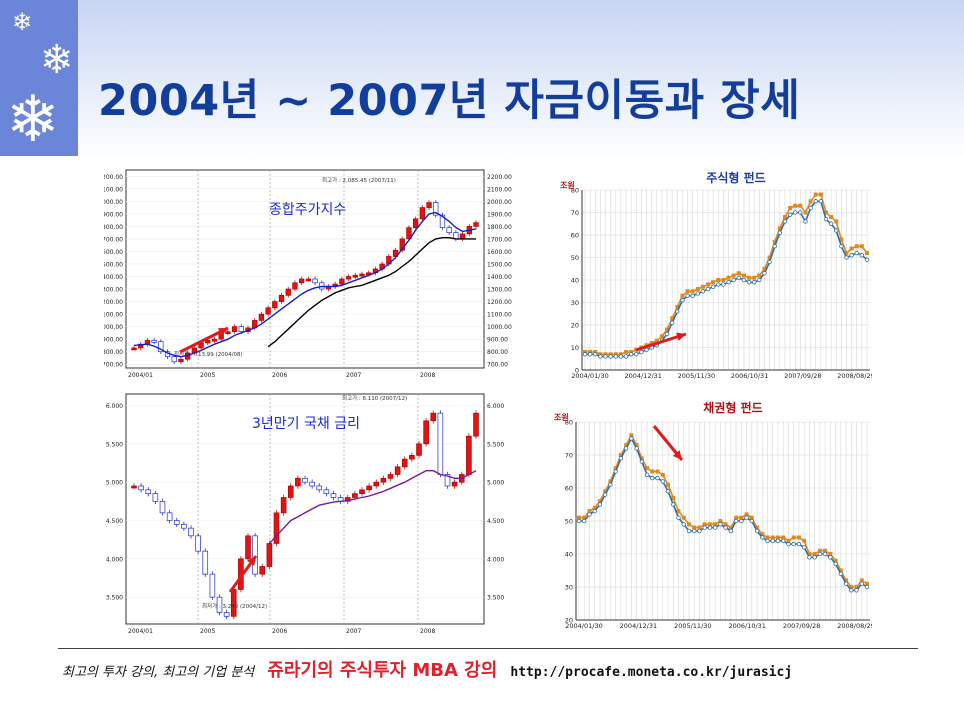  Describe the element at coordinates (677, 455) in the screenshot. I see `trend-arrow-head` at that location.